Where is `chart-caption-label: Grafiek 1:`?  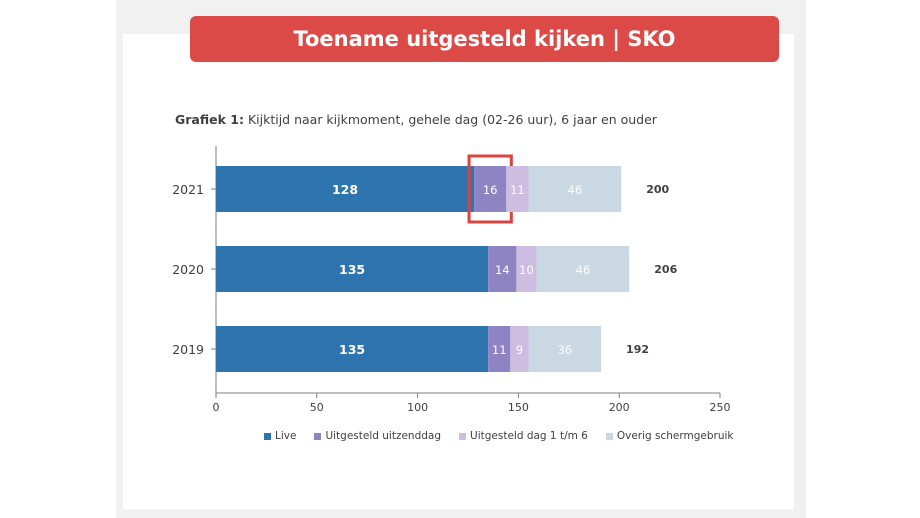
chart-caption-label: Grafiek 1: is located at coordinates (209, 119).